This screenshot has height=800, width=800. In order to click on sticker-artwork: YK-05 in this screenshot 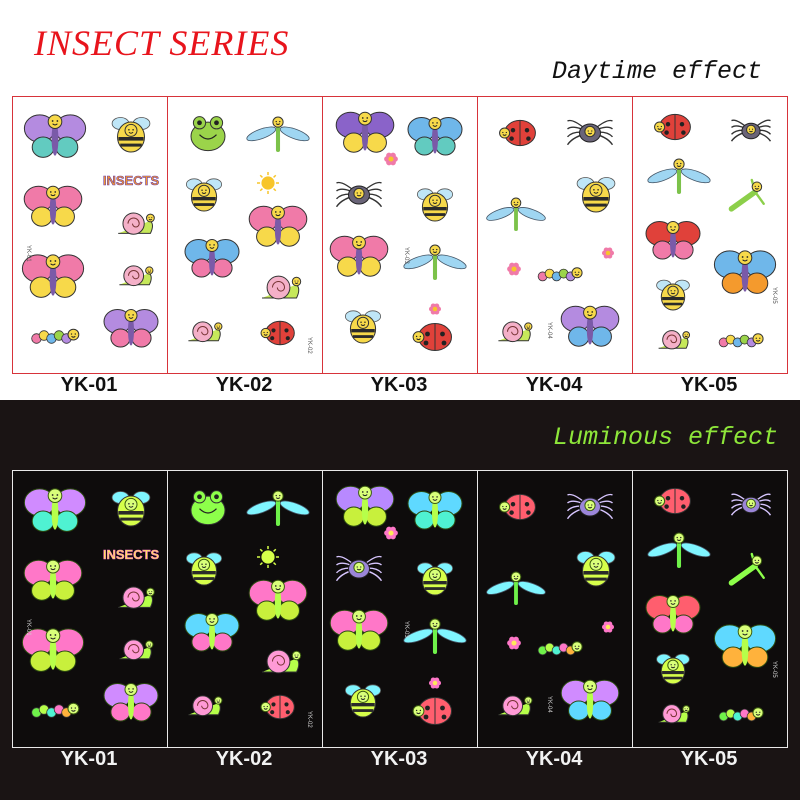, I will do `click(711, 605)`.